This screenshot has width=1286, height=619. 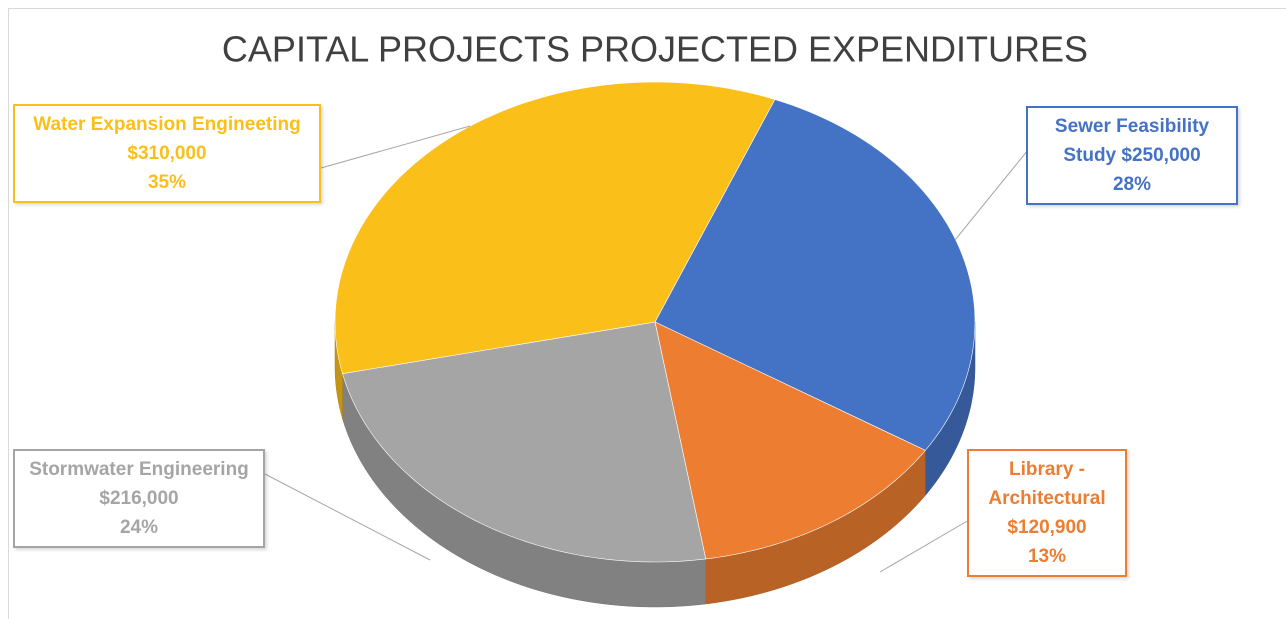 What do you see at coordinates (1161, 155) in the screenshot?
I see `label-value: $250,000` at bounding box center [1161, 155].